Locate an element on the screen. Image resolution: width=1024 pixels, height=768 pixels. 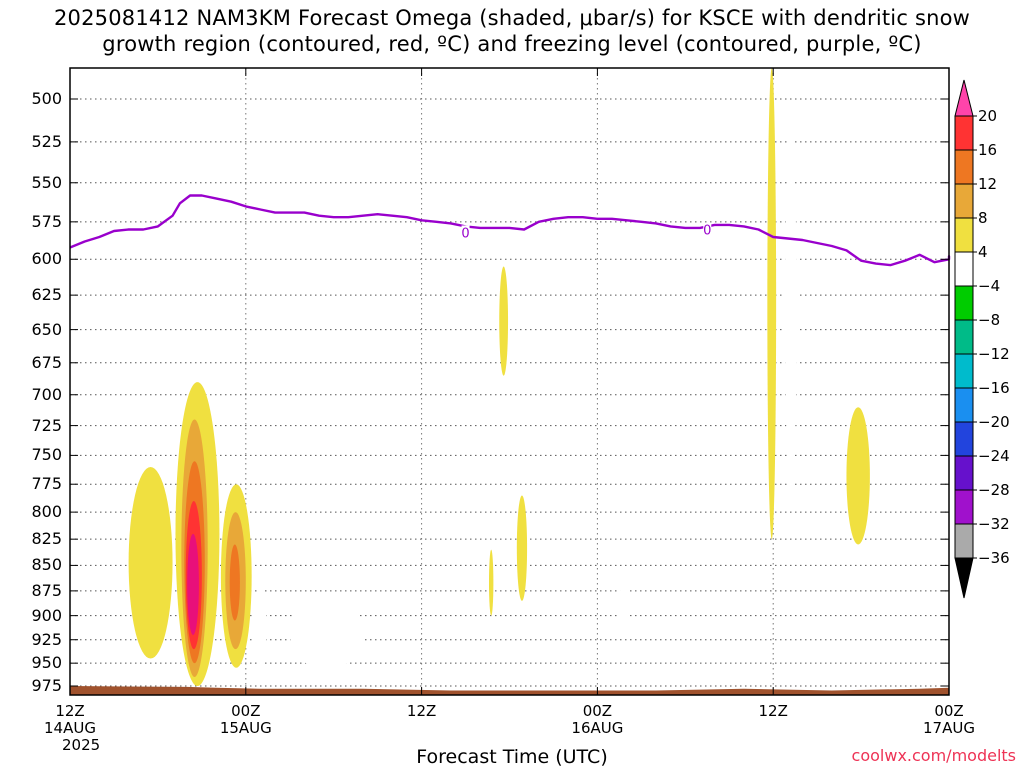
y-tick-label-575: 575 is located at coordinates (46, 221).